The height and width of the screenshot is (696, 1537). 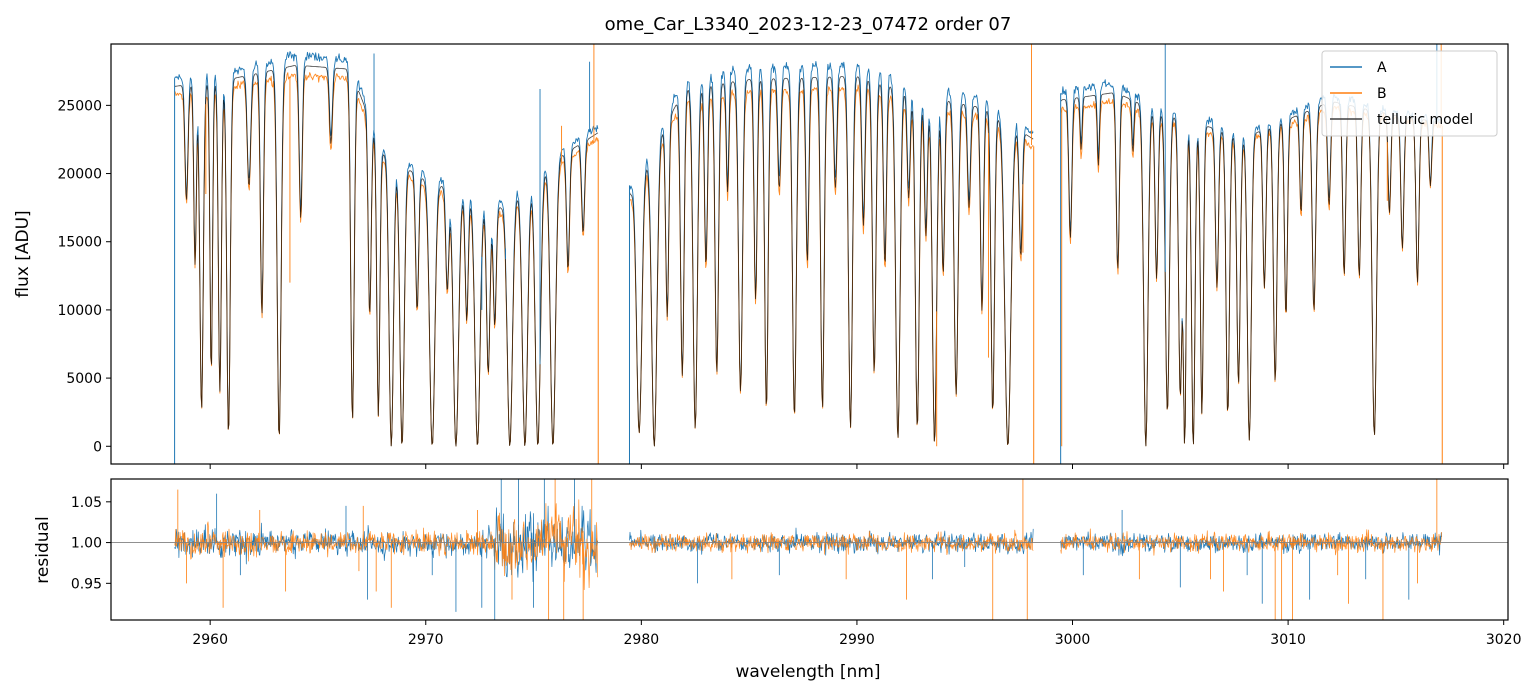 I want to click on chart-title: ome_Car_L3340_2023-12-23_07472 order 07, so click(x=808, y=24).